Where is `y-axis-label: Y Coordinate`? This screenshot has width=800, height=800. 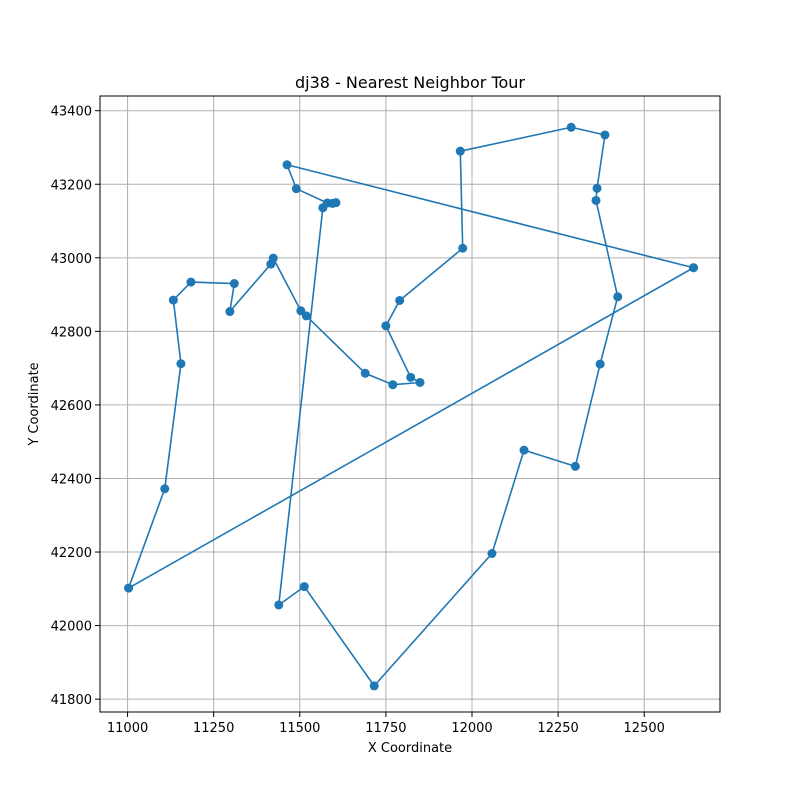 y-axis-label: Y Coordinate is located at coordinates (34, 404).